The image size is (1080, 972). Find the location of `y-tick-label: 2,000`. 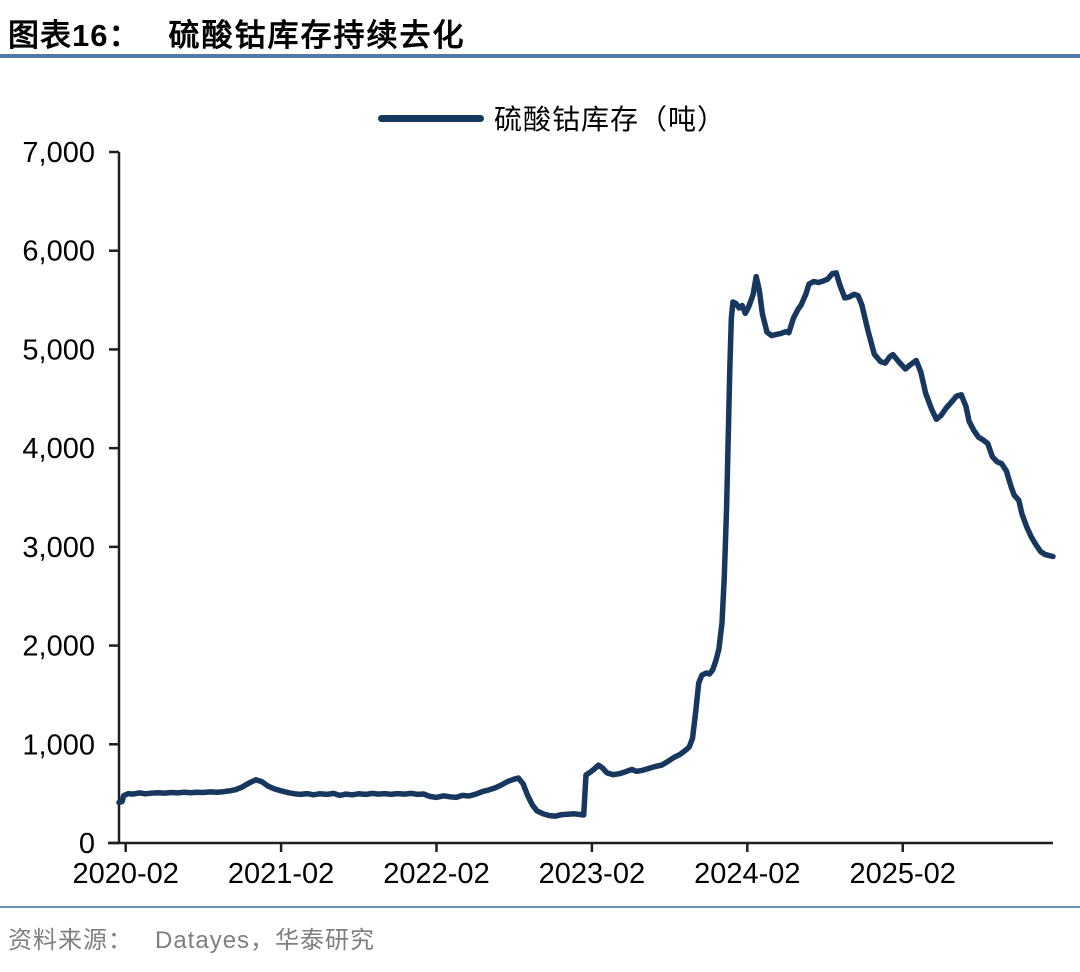

y-tick-label: 2,000 is located at coordinates (58, 647).